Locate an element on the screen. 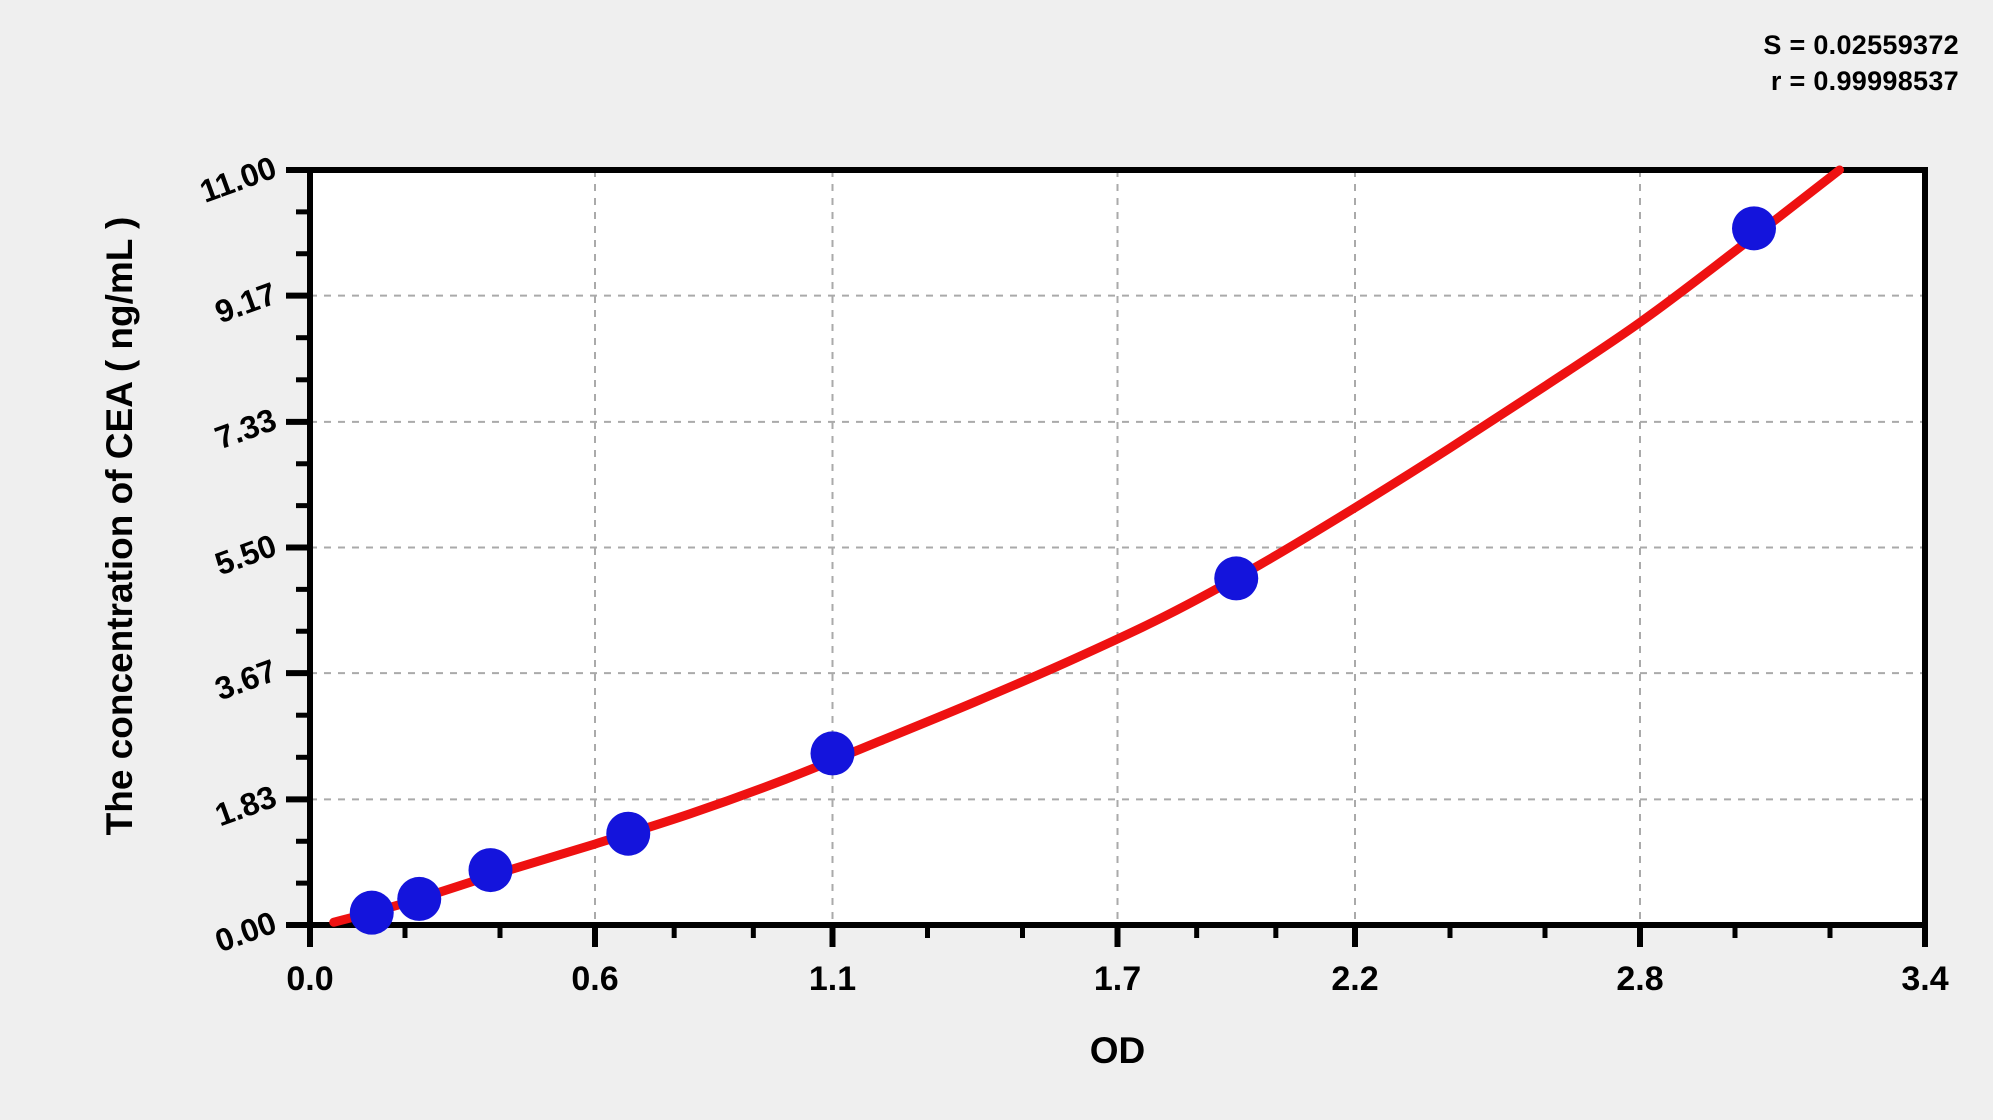 The image size is (1993, 1120). r-value-text: r = 0.99998537 is located at coordinates (1864, 80).